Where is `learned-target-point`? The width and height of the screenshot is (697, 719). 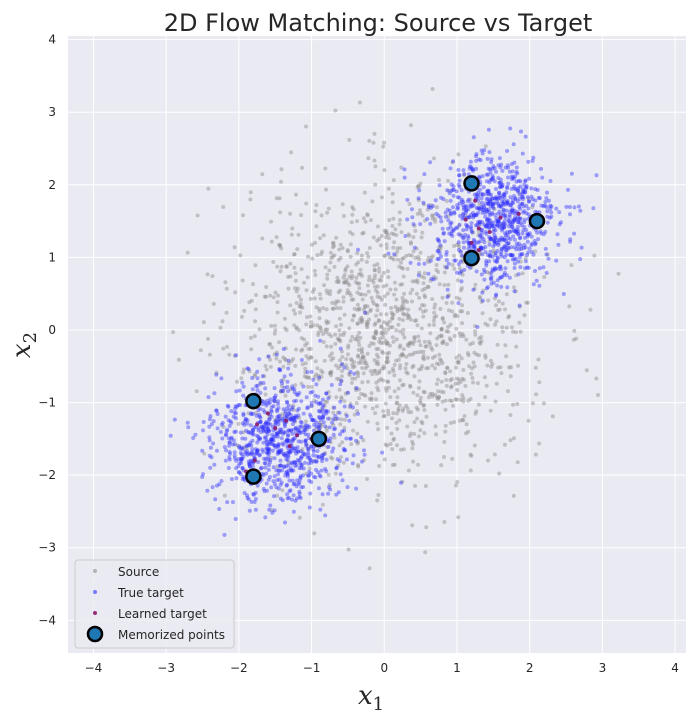 learned-target-point is located at coordinates (518, 213).